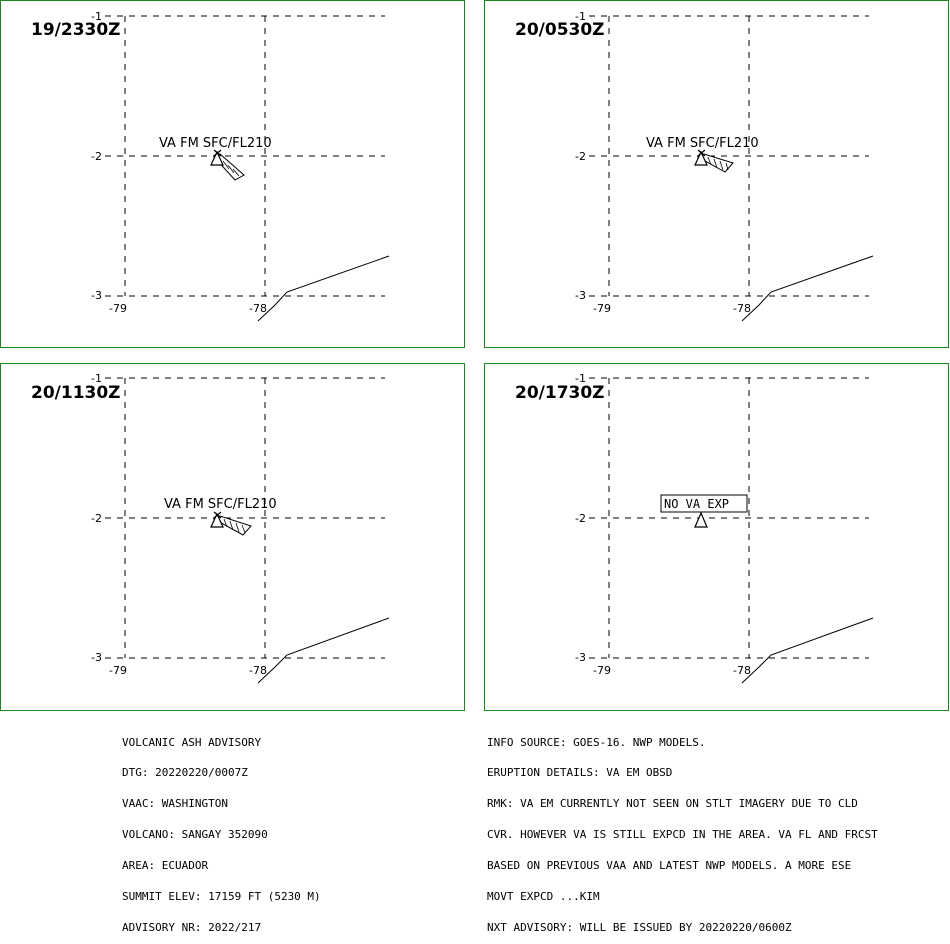  I want to click on advisory-line: SUMMIT ELEV: 17159 FT (5230 M), so click(221, 897).